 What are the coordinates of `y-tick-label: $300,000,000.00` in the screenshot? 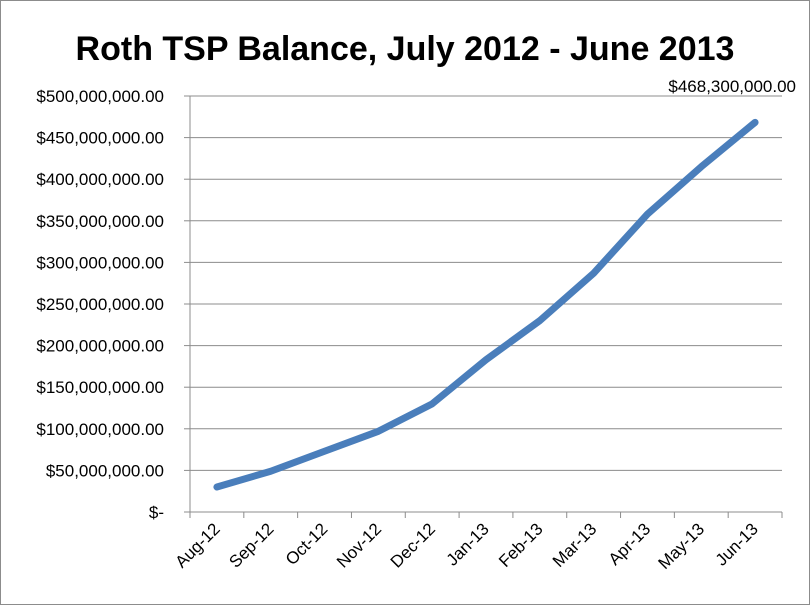 It's located at (100, 262).